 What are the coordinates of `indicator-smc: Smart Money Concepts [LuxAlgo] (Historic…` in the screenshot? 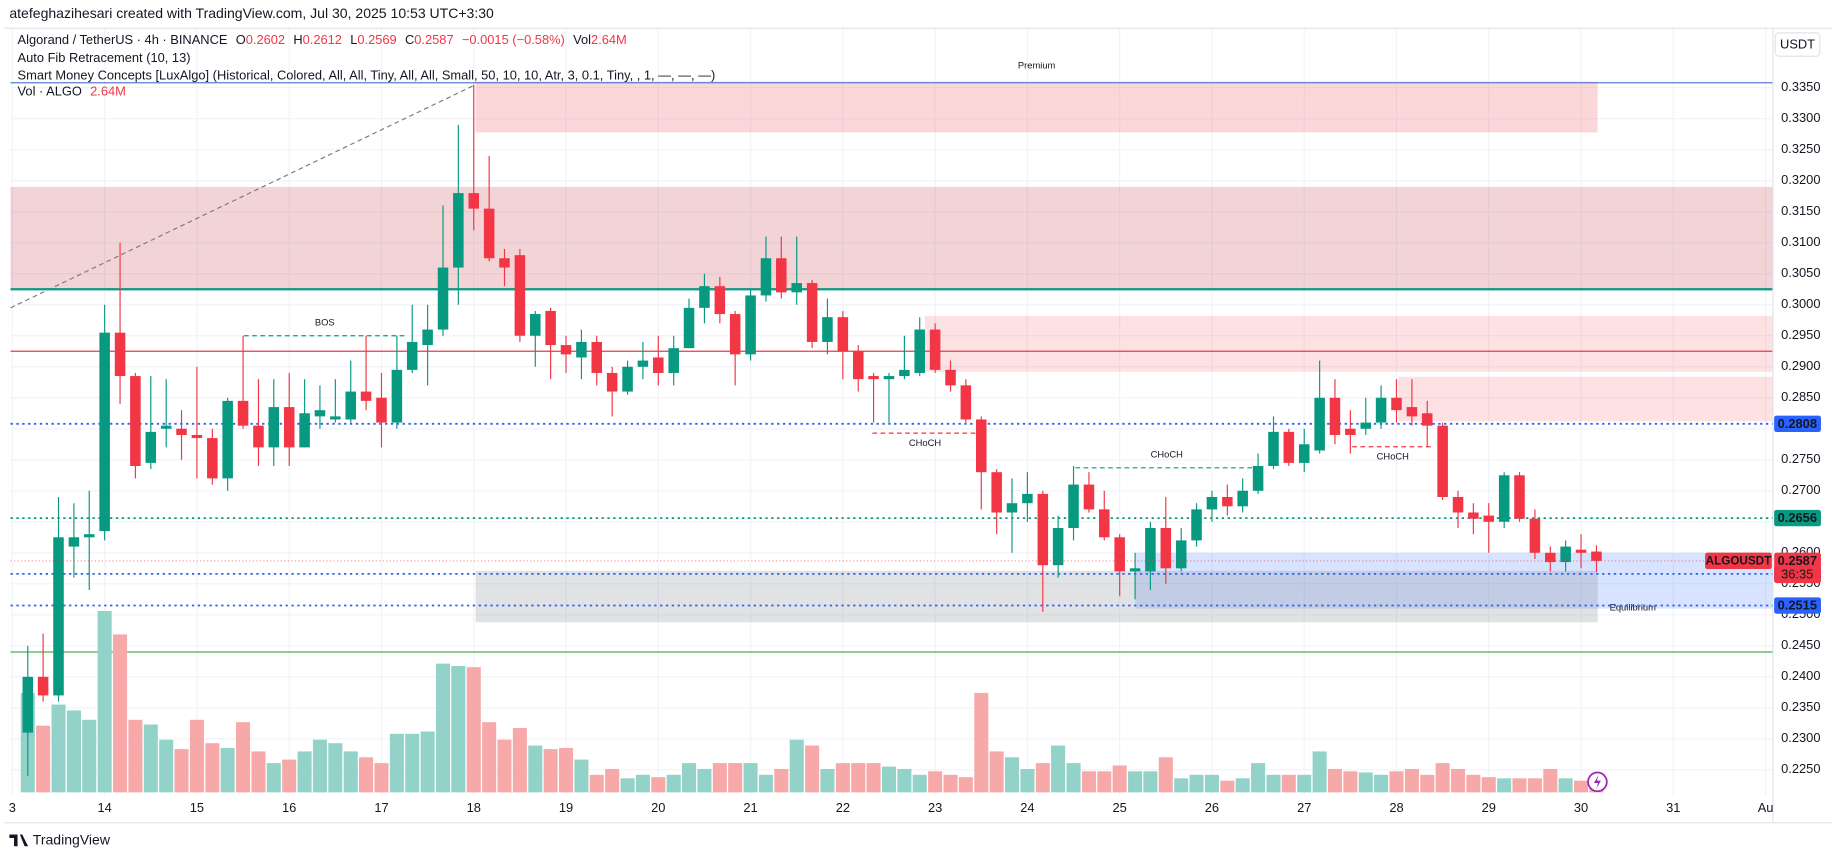 It's located at (367, 75).